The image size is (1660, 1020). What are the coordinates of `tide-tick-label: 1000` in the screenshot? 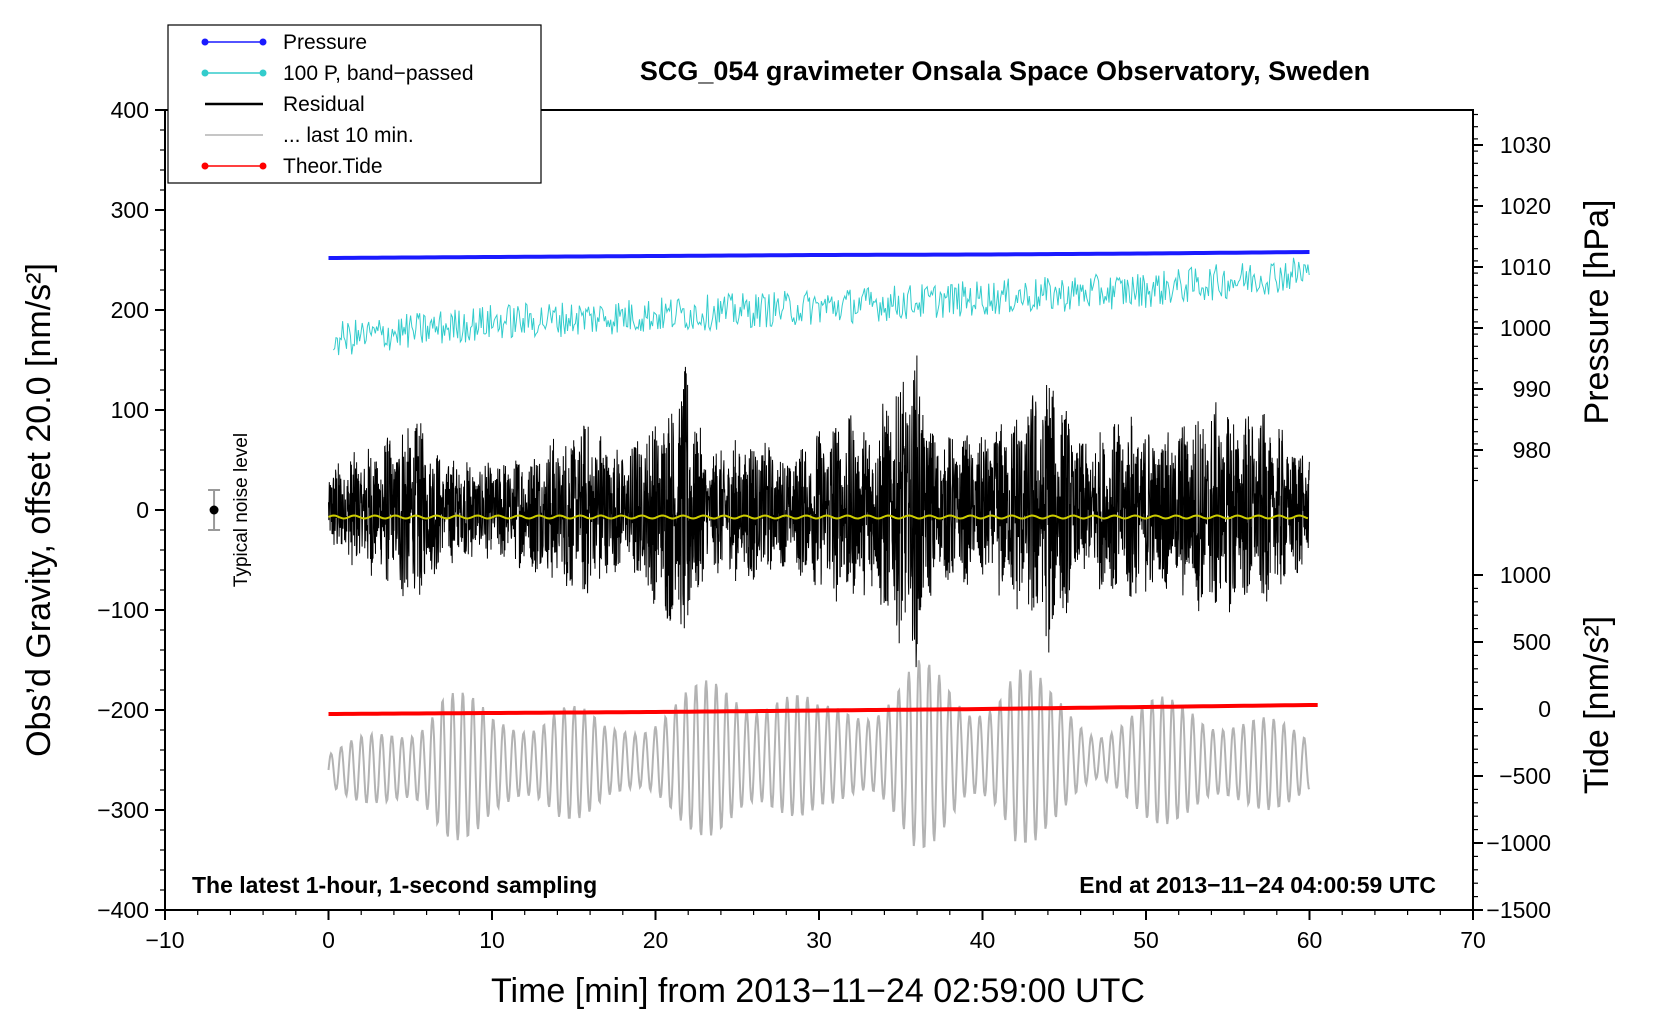 It's located at (1525, 575).